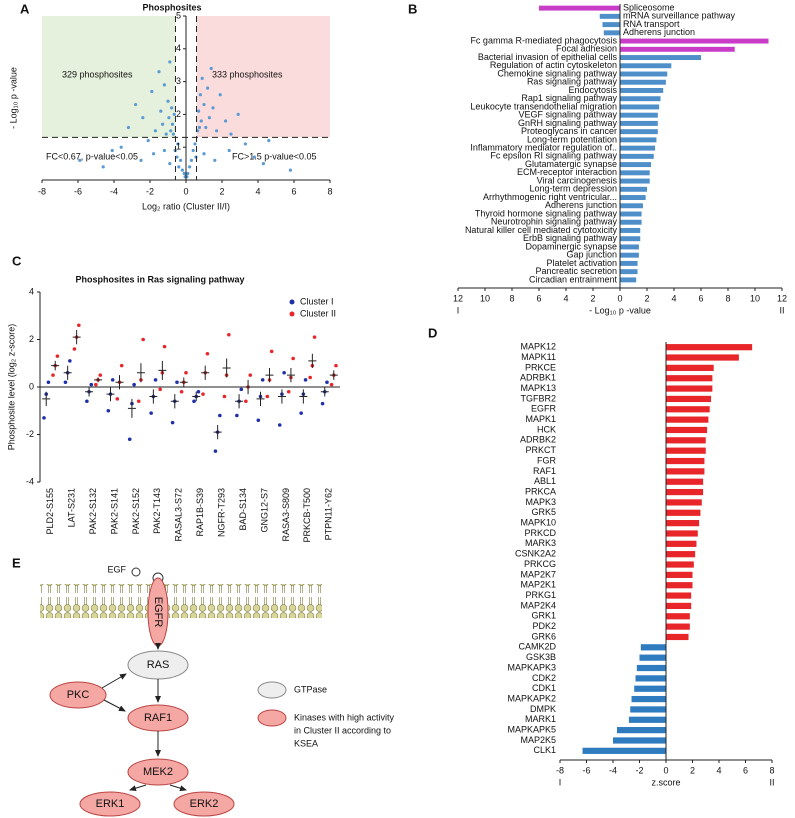 The height and width of the screenshot is (818, 795). Describe the element at coordinates (185, 191) in the screenshot. I see `x-tick-label: 0` at that location.